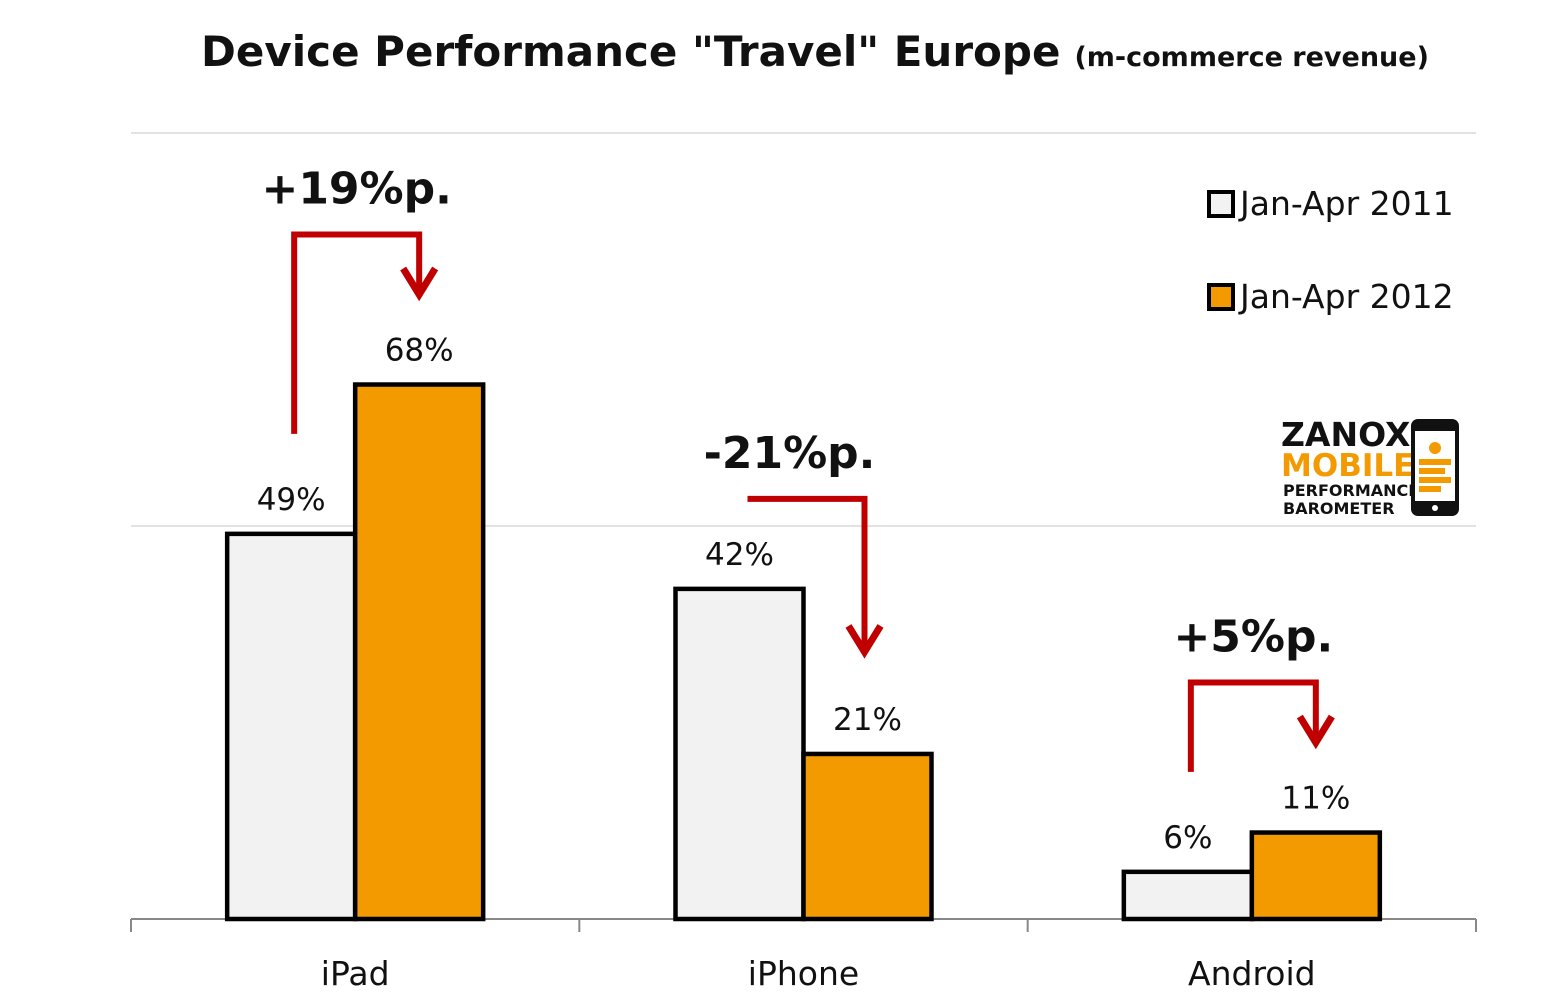  I want to click on chart-subtitle: (m-commerce revenue), so click(1251, 57).